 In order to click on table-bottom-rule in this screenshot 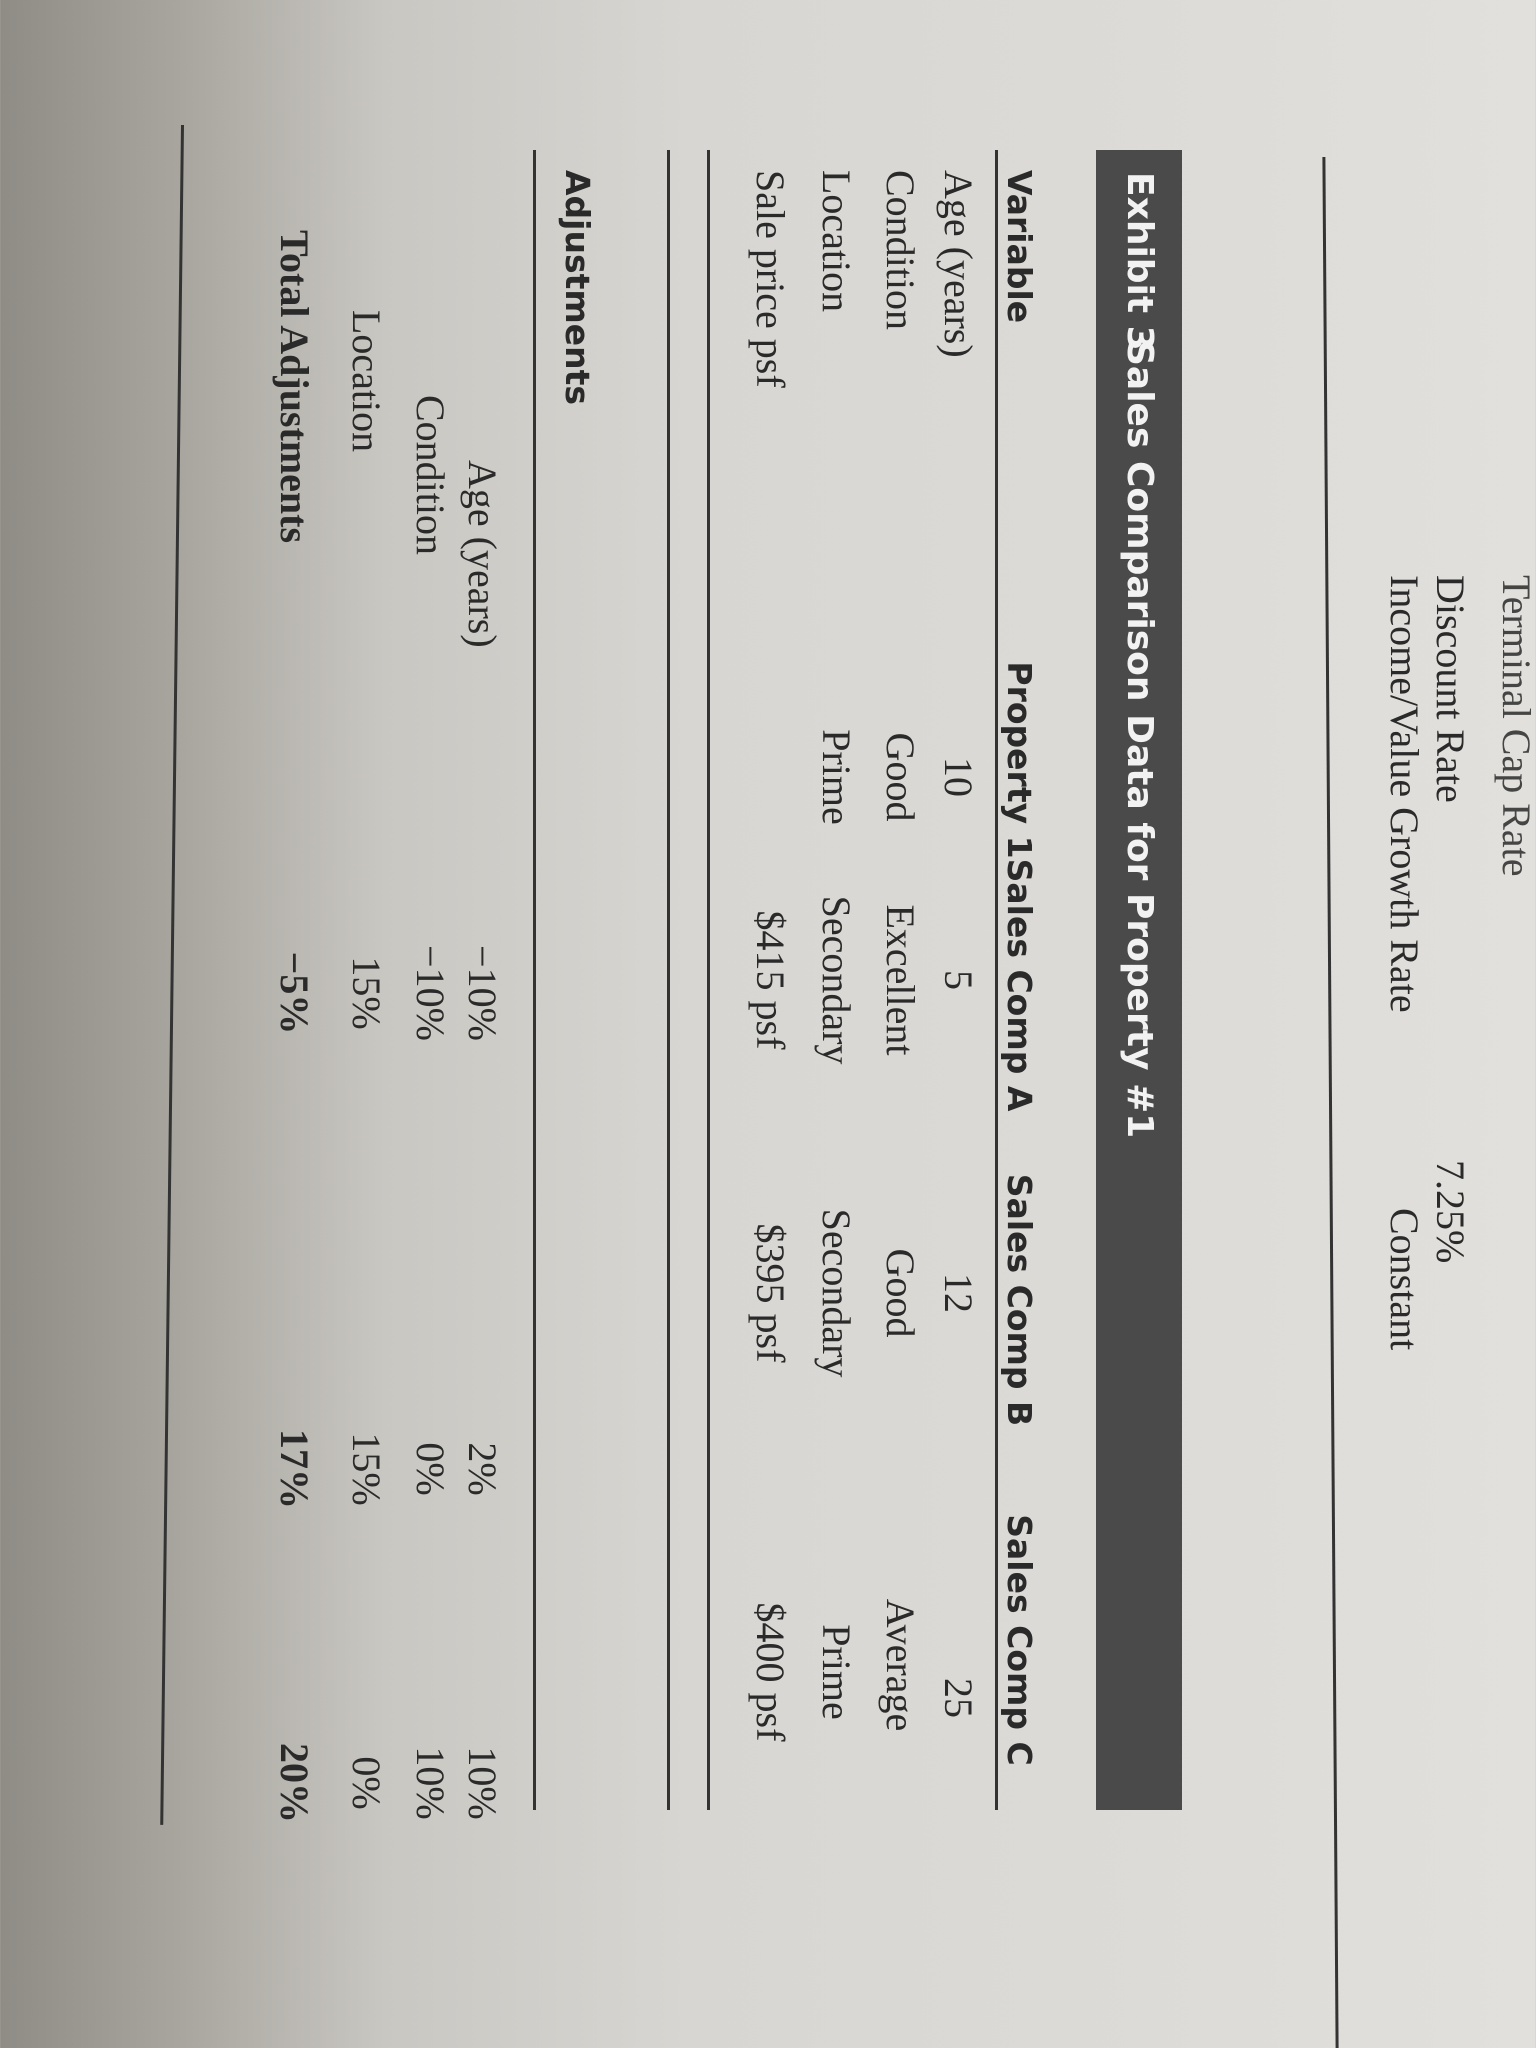, I will do `click(172, 974)`.